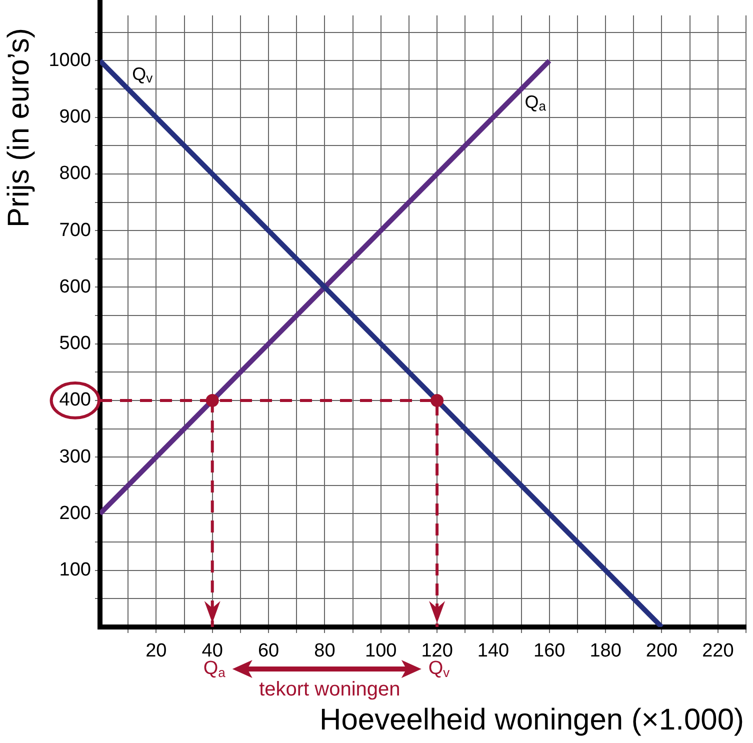  Describe the element at coordinates (329, 689) in the screenshot. I see `text: tekort woningen` at that location.